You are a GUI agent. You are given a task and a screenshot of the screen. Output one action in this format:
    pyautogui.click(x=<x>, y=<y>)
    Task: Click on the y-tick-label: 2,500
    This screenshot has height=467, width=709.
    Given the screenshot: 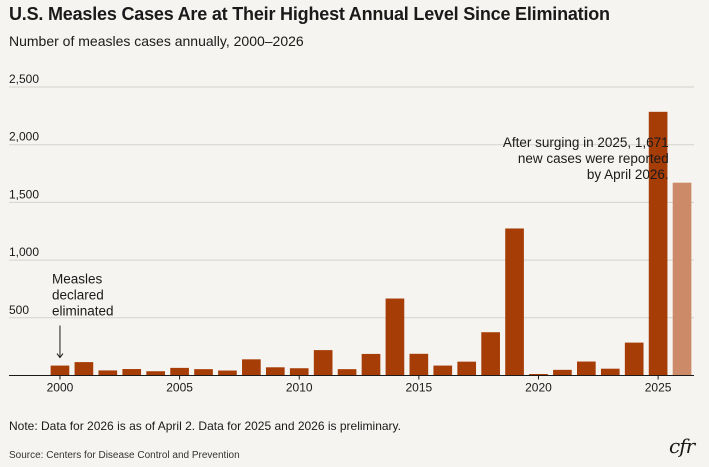 What is the action you would take?
    pyautogui.click(x=24, y=79)
    